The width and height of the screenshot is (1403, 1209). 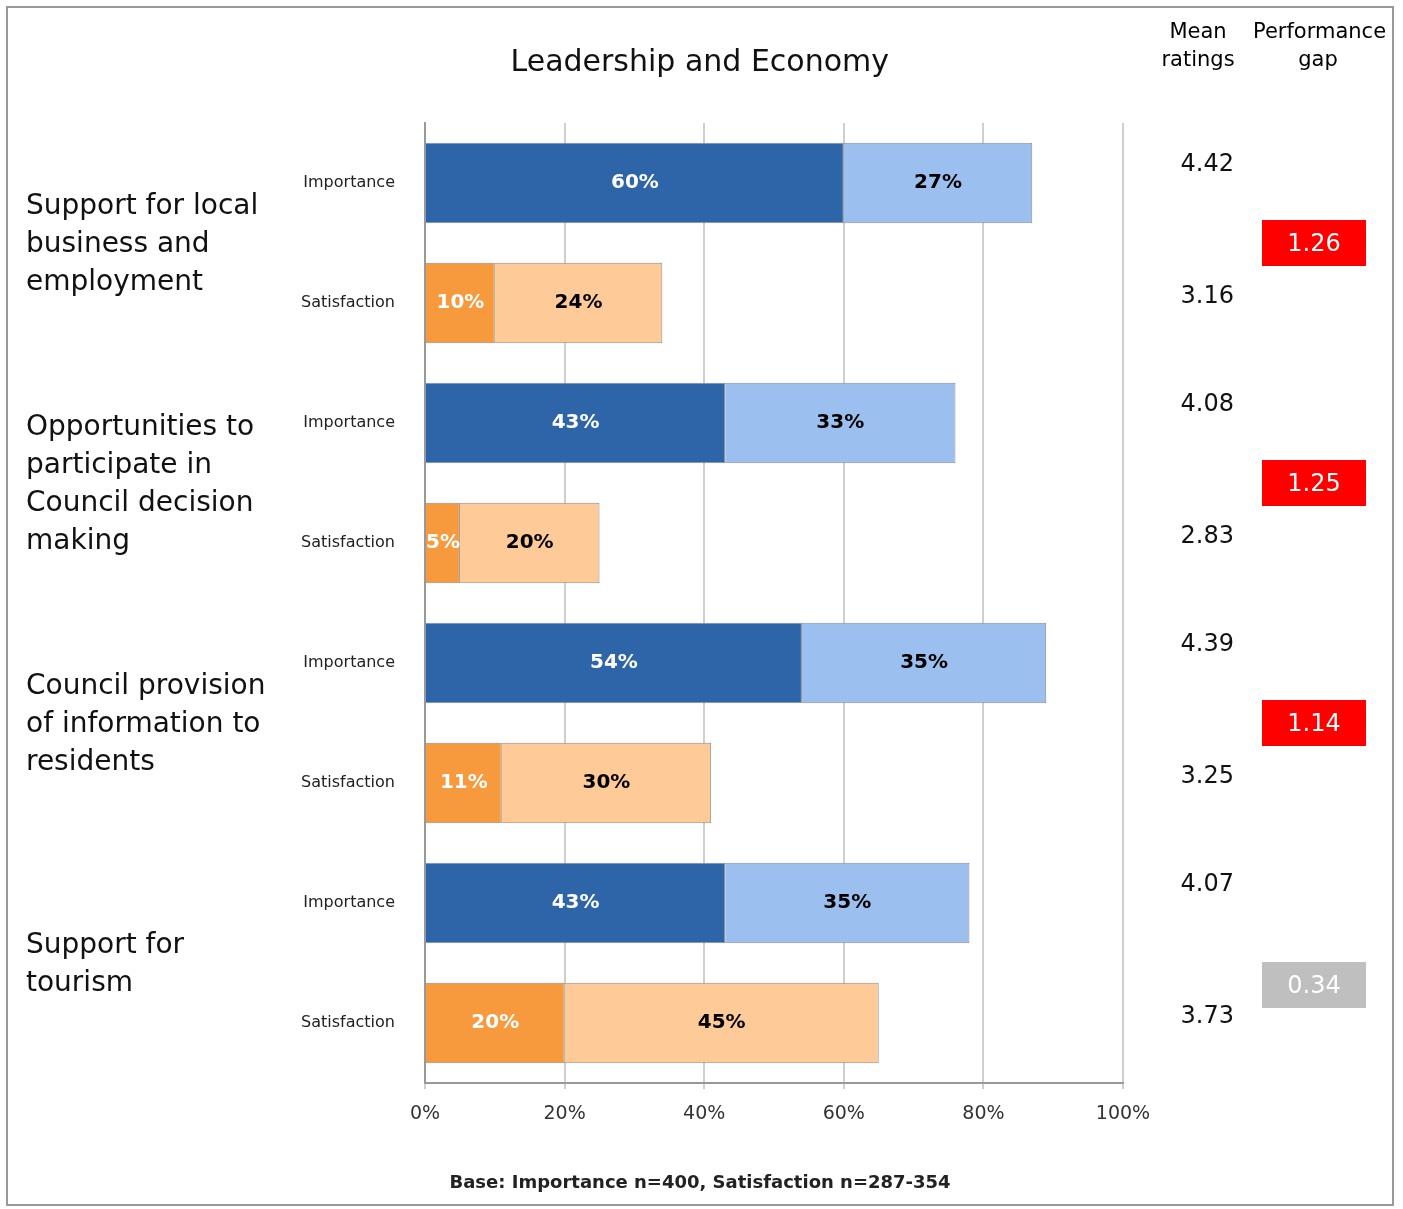 I want to click on text: 3.25, so click(x=1207, y=775).